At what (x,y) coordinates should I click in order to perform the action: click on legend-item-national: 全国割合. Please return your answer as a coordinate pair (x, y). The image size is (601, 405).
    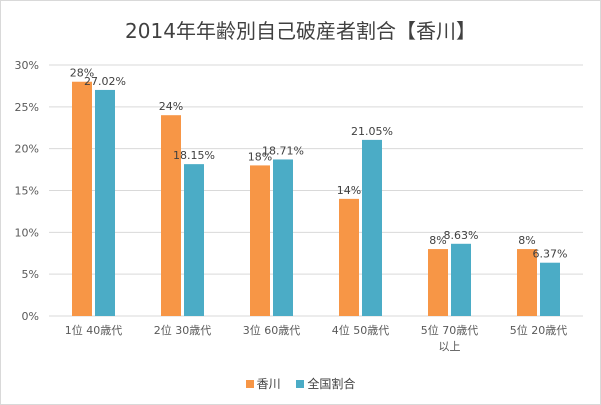
    Looking at the image, I should click on (325, 383).